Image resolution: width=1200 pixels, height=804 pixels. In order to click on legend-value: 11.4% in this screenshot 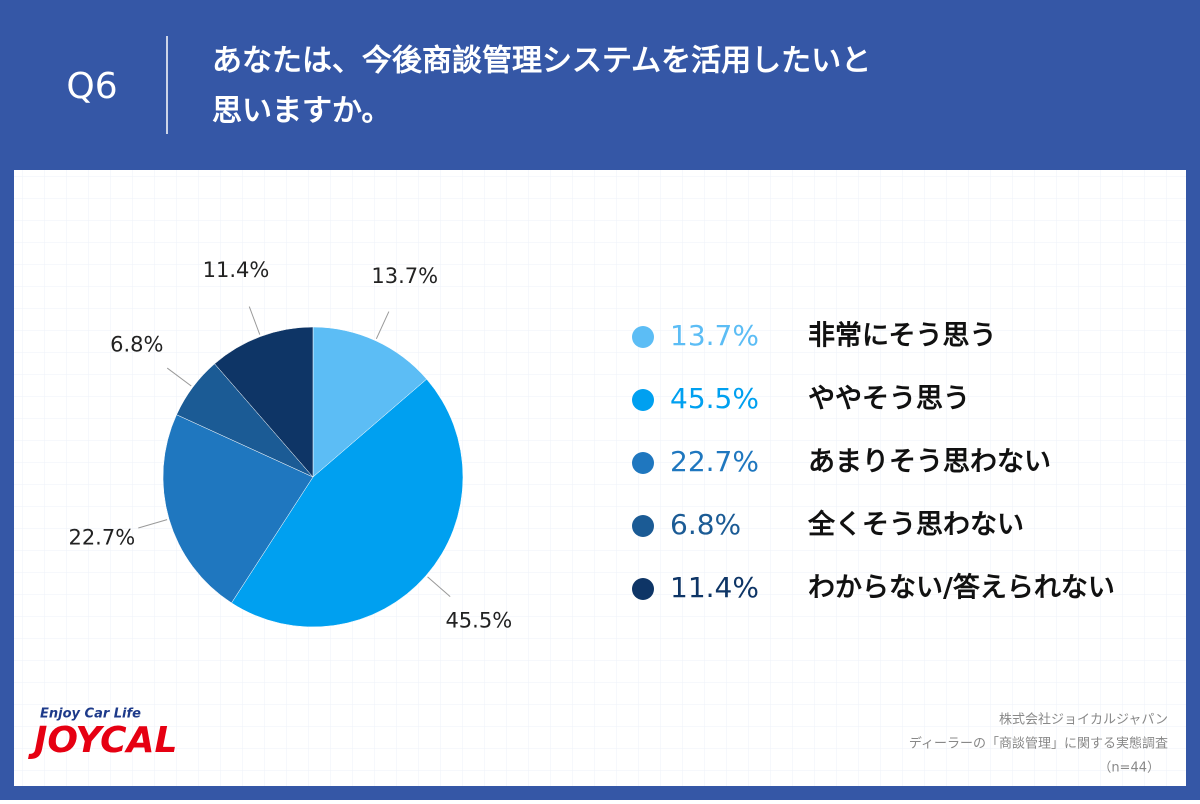, I will do `click(714, 587)`.